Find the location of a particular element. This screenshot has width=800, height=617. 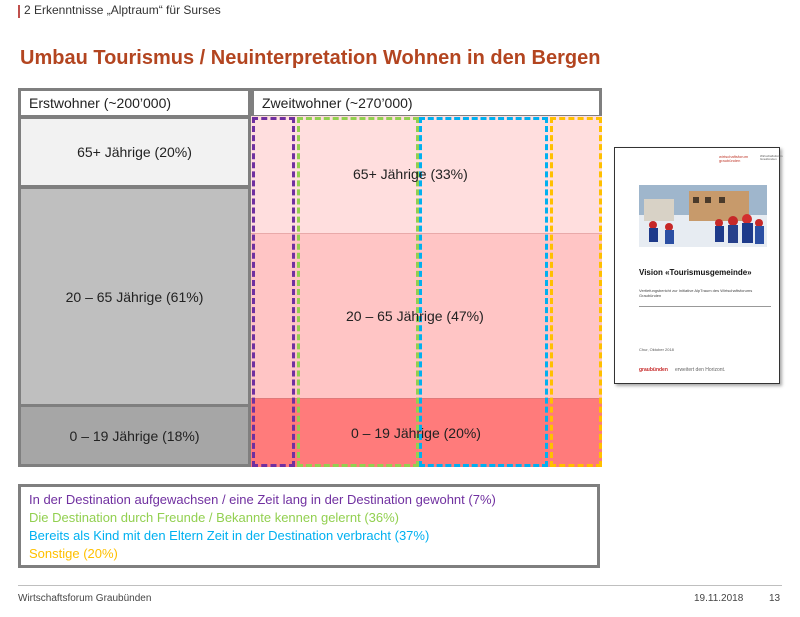

erstwohner-0-19-label: 0 – 19 Jährige (18%) is located at coordinates (134, 435).